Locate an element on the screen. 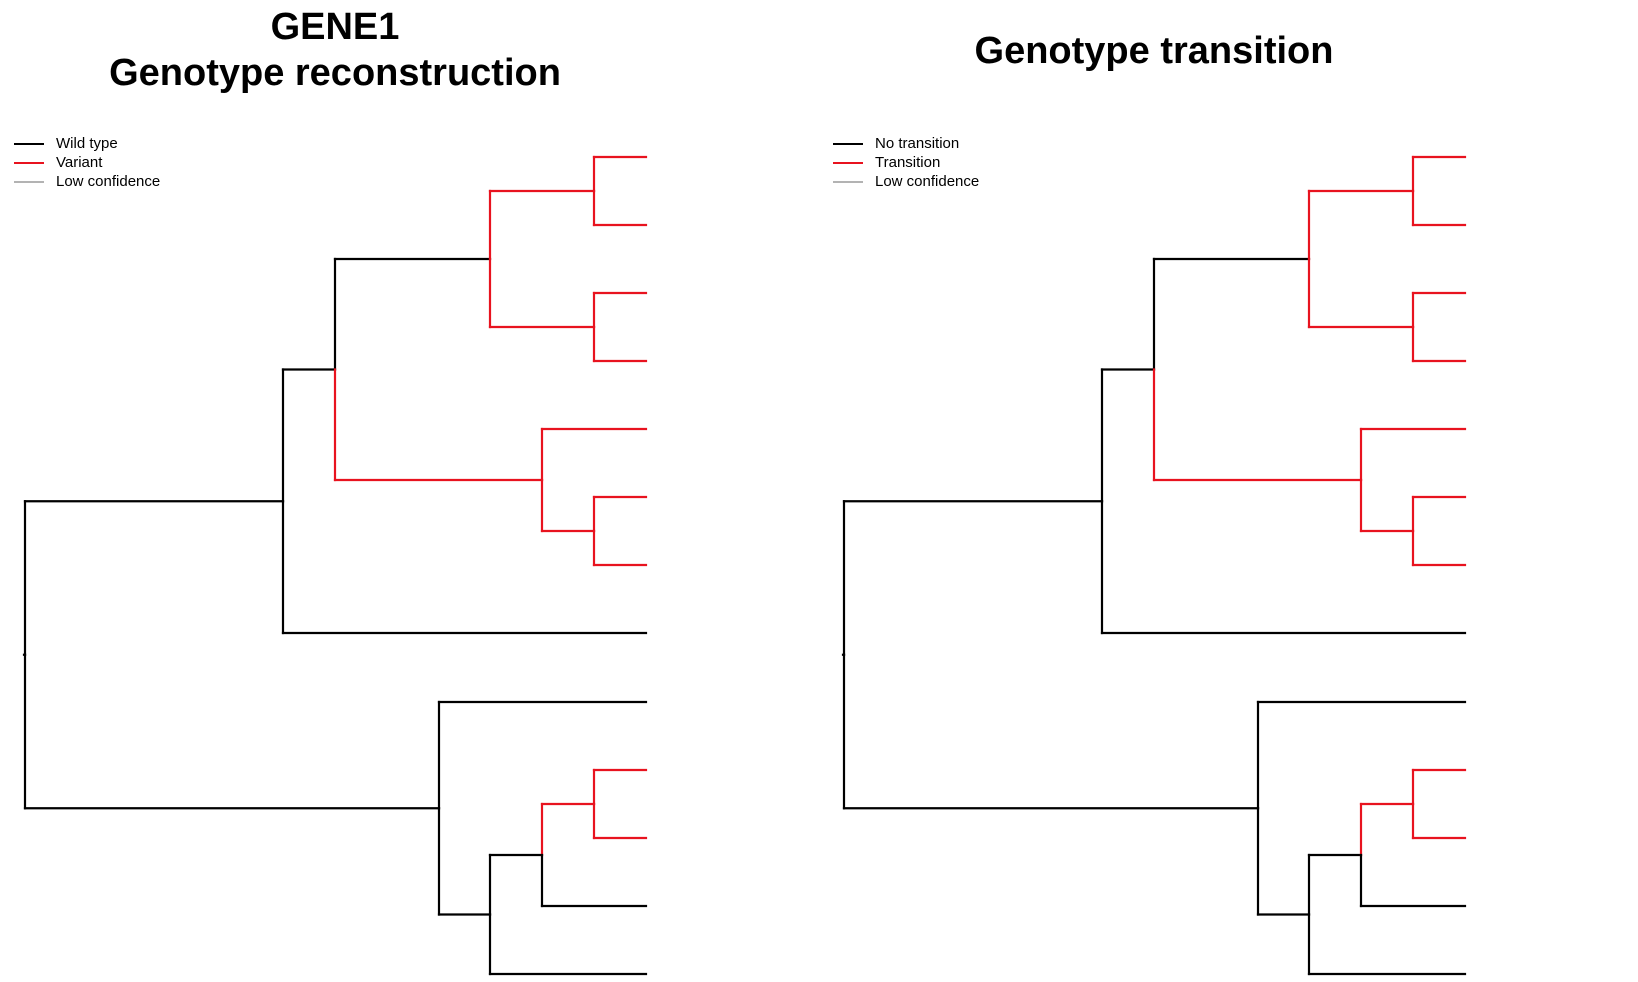 Image resolution: width=1638 pixels, height=982 pixels. title-line: Genotype transition is located at coordinates (1154, 51).